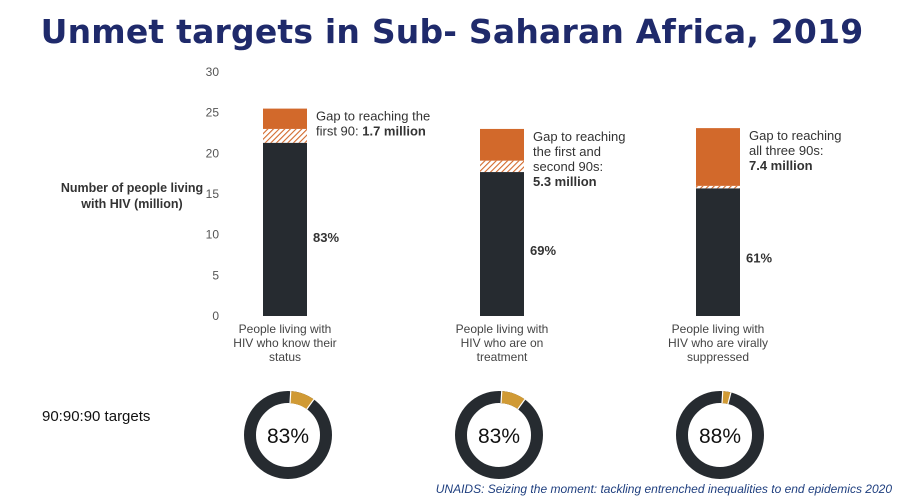 The image size is (904, 504). What do you see at coordinates (568, 166) in the screenshot?
I see `gap-annotation-line: second 90s:` at bounding box center [568, 166].